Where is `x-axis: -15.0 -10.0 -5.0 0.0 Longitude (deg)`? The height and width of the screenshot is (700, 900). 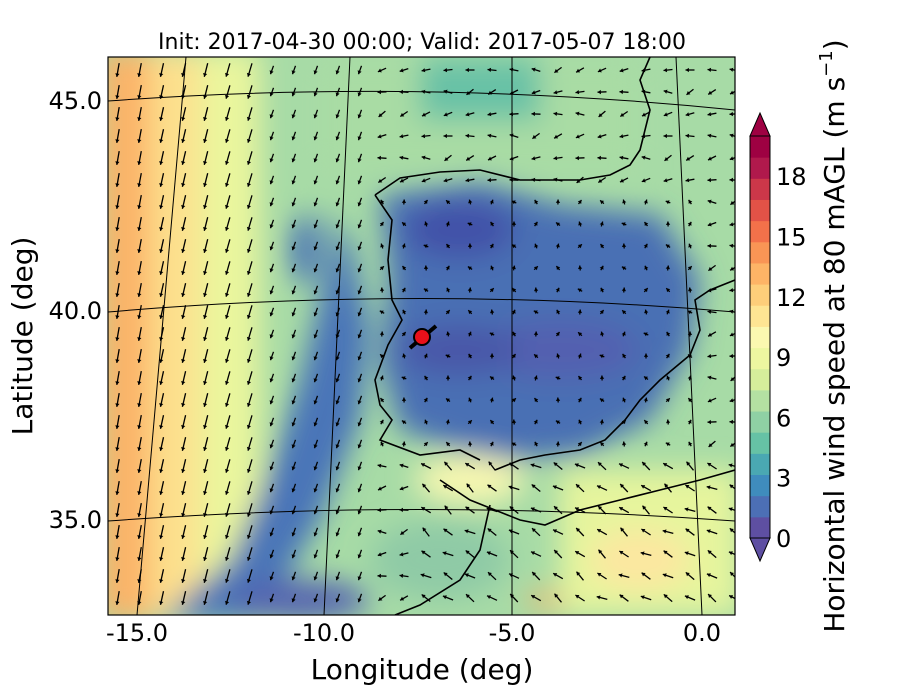 x-axis: -15.0 -10.0 -5.0 0.0 Longitude (deg) is located at coordinates (413, 652).